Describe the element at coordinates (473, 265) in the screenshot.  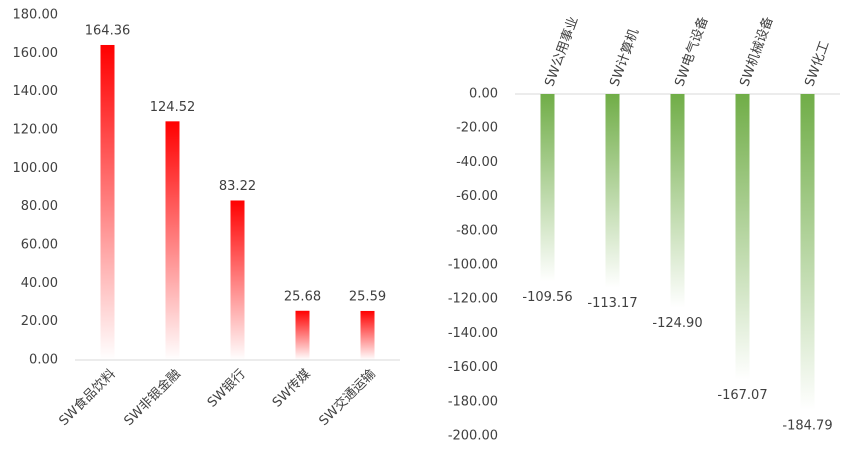
I see `y-tick-label: -100.00` at that location.